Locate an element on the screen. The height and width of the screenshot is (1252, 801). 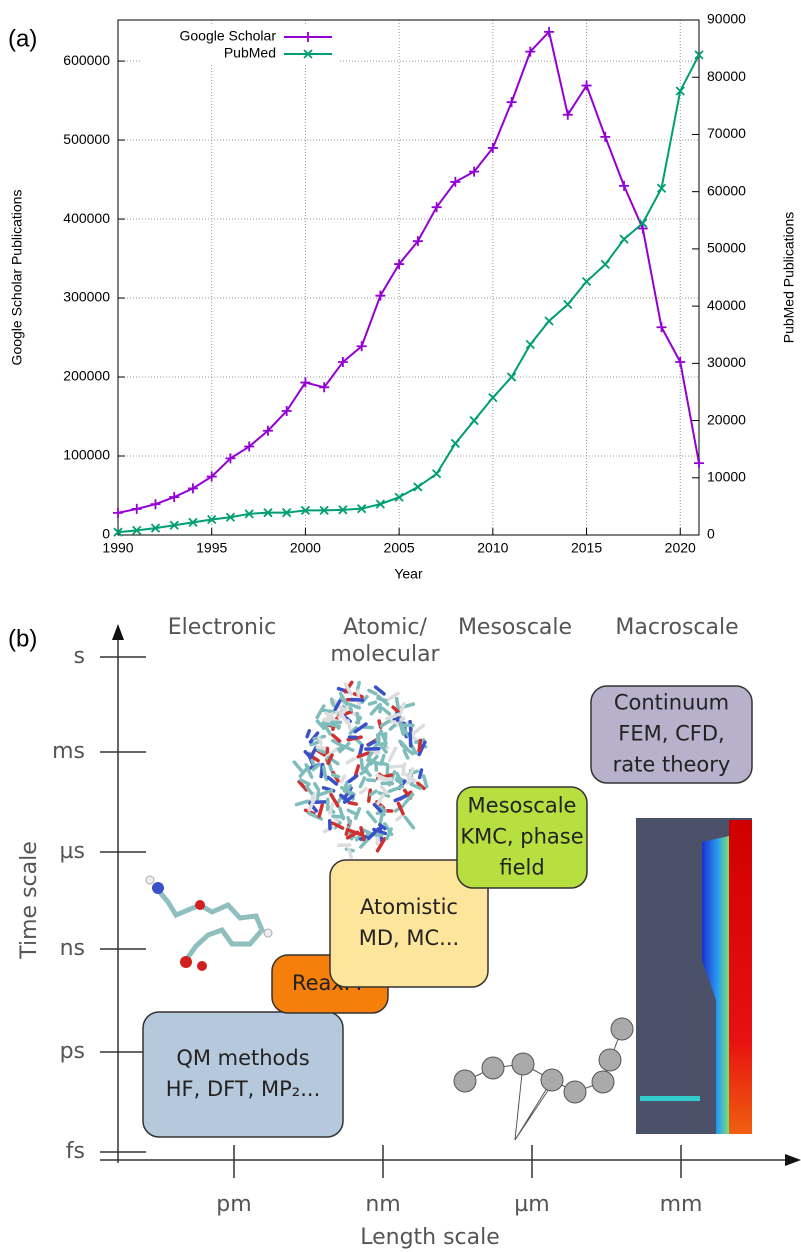
y2-tick-label: 80000 is located at coordinates (726, 76).